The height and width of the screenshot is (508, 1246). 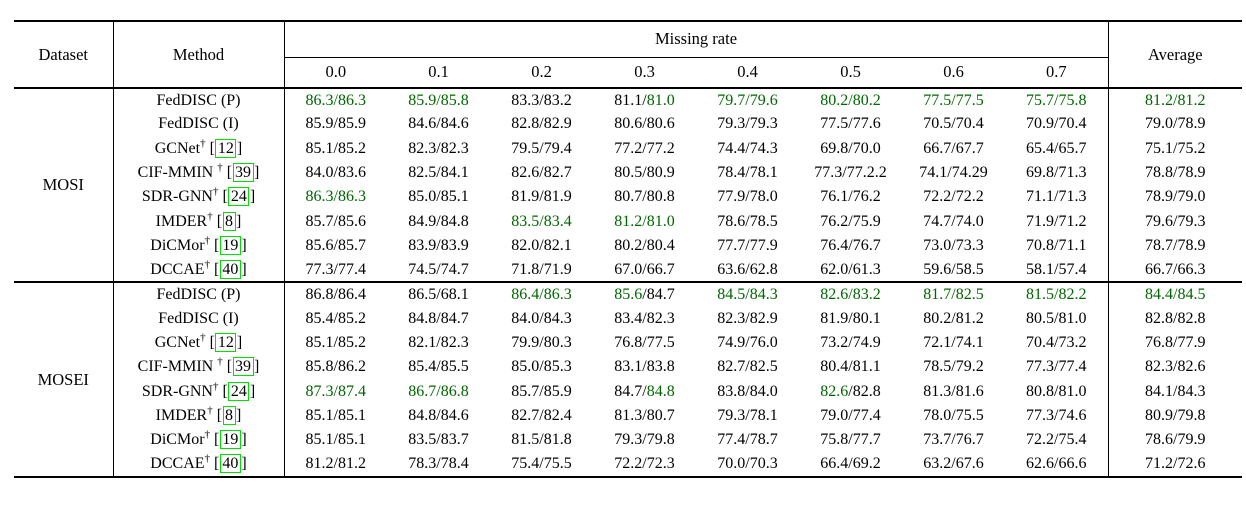 I want to click on average-value-cell: 80.9/79.8, so click(x=1175, y=415).